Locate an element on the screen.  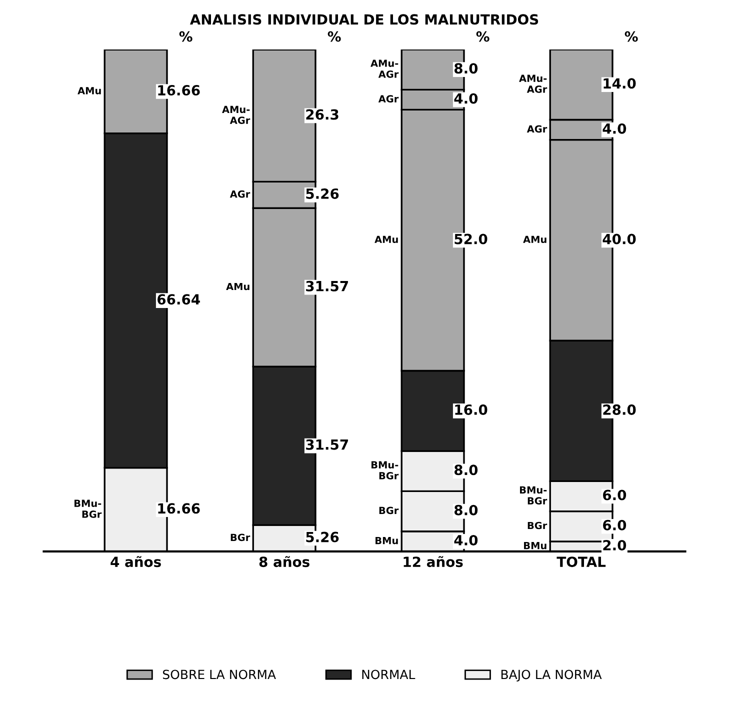
data-label: 66.64 is located at coordinates (179, 299).